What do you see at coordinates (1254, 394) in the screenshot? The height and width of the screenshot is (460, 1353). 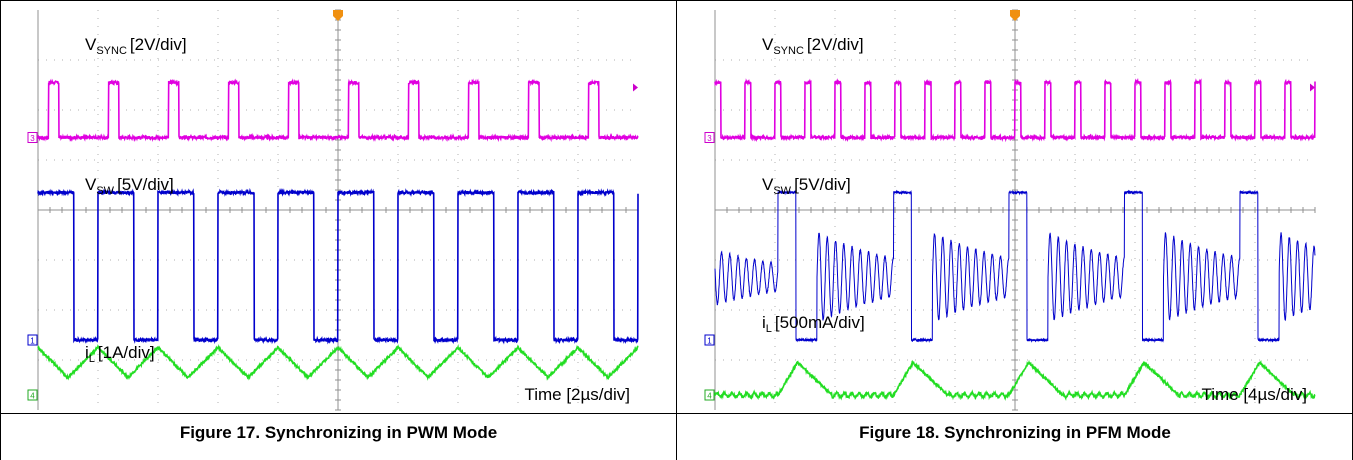 I see `time-scale-label: Time [4µs/div]` at bounding box center [1254, 394].